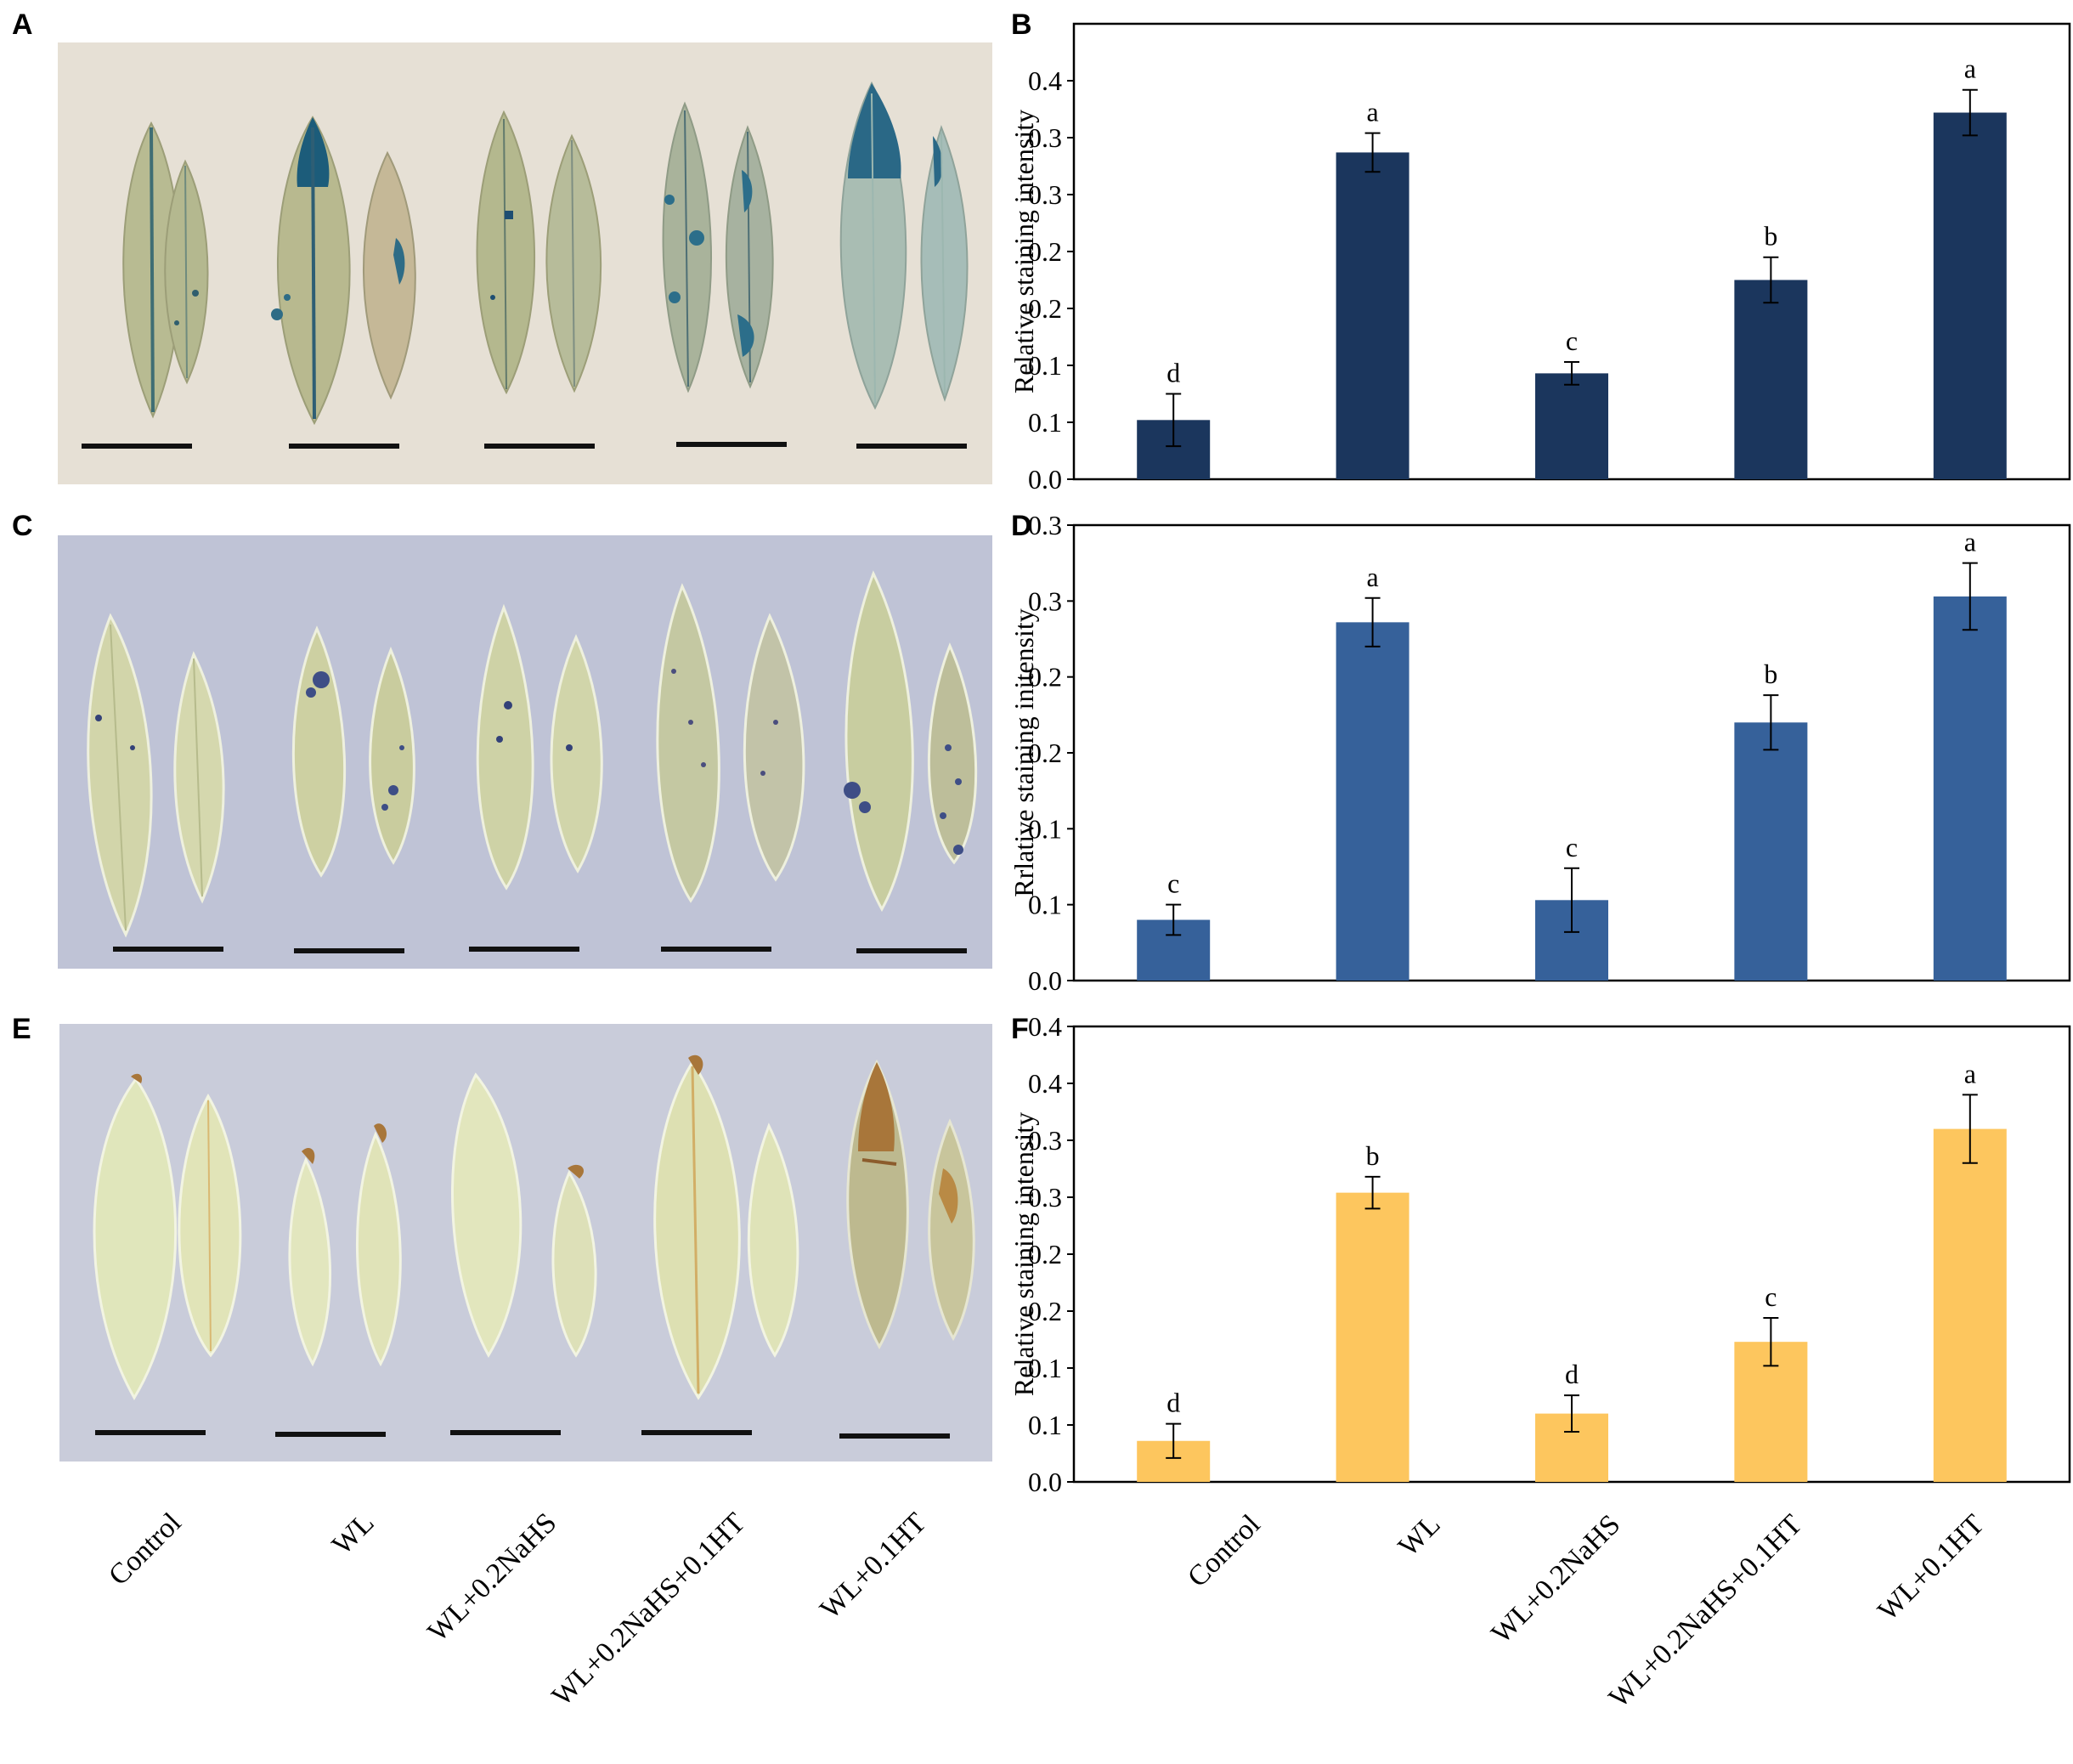 The image size is (2073, 1764). Describe the element at coordinates (22, 526) in the screenshot. I see `panel-letter-c: C` at that location.